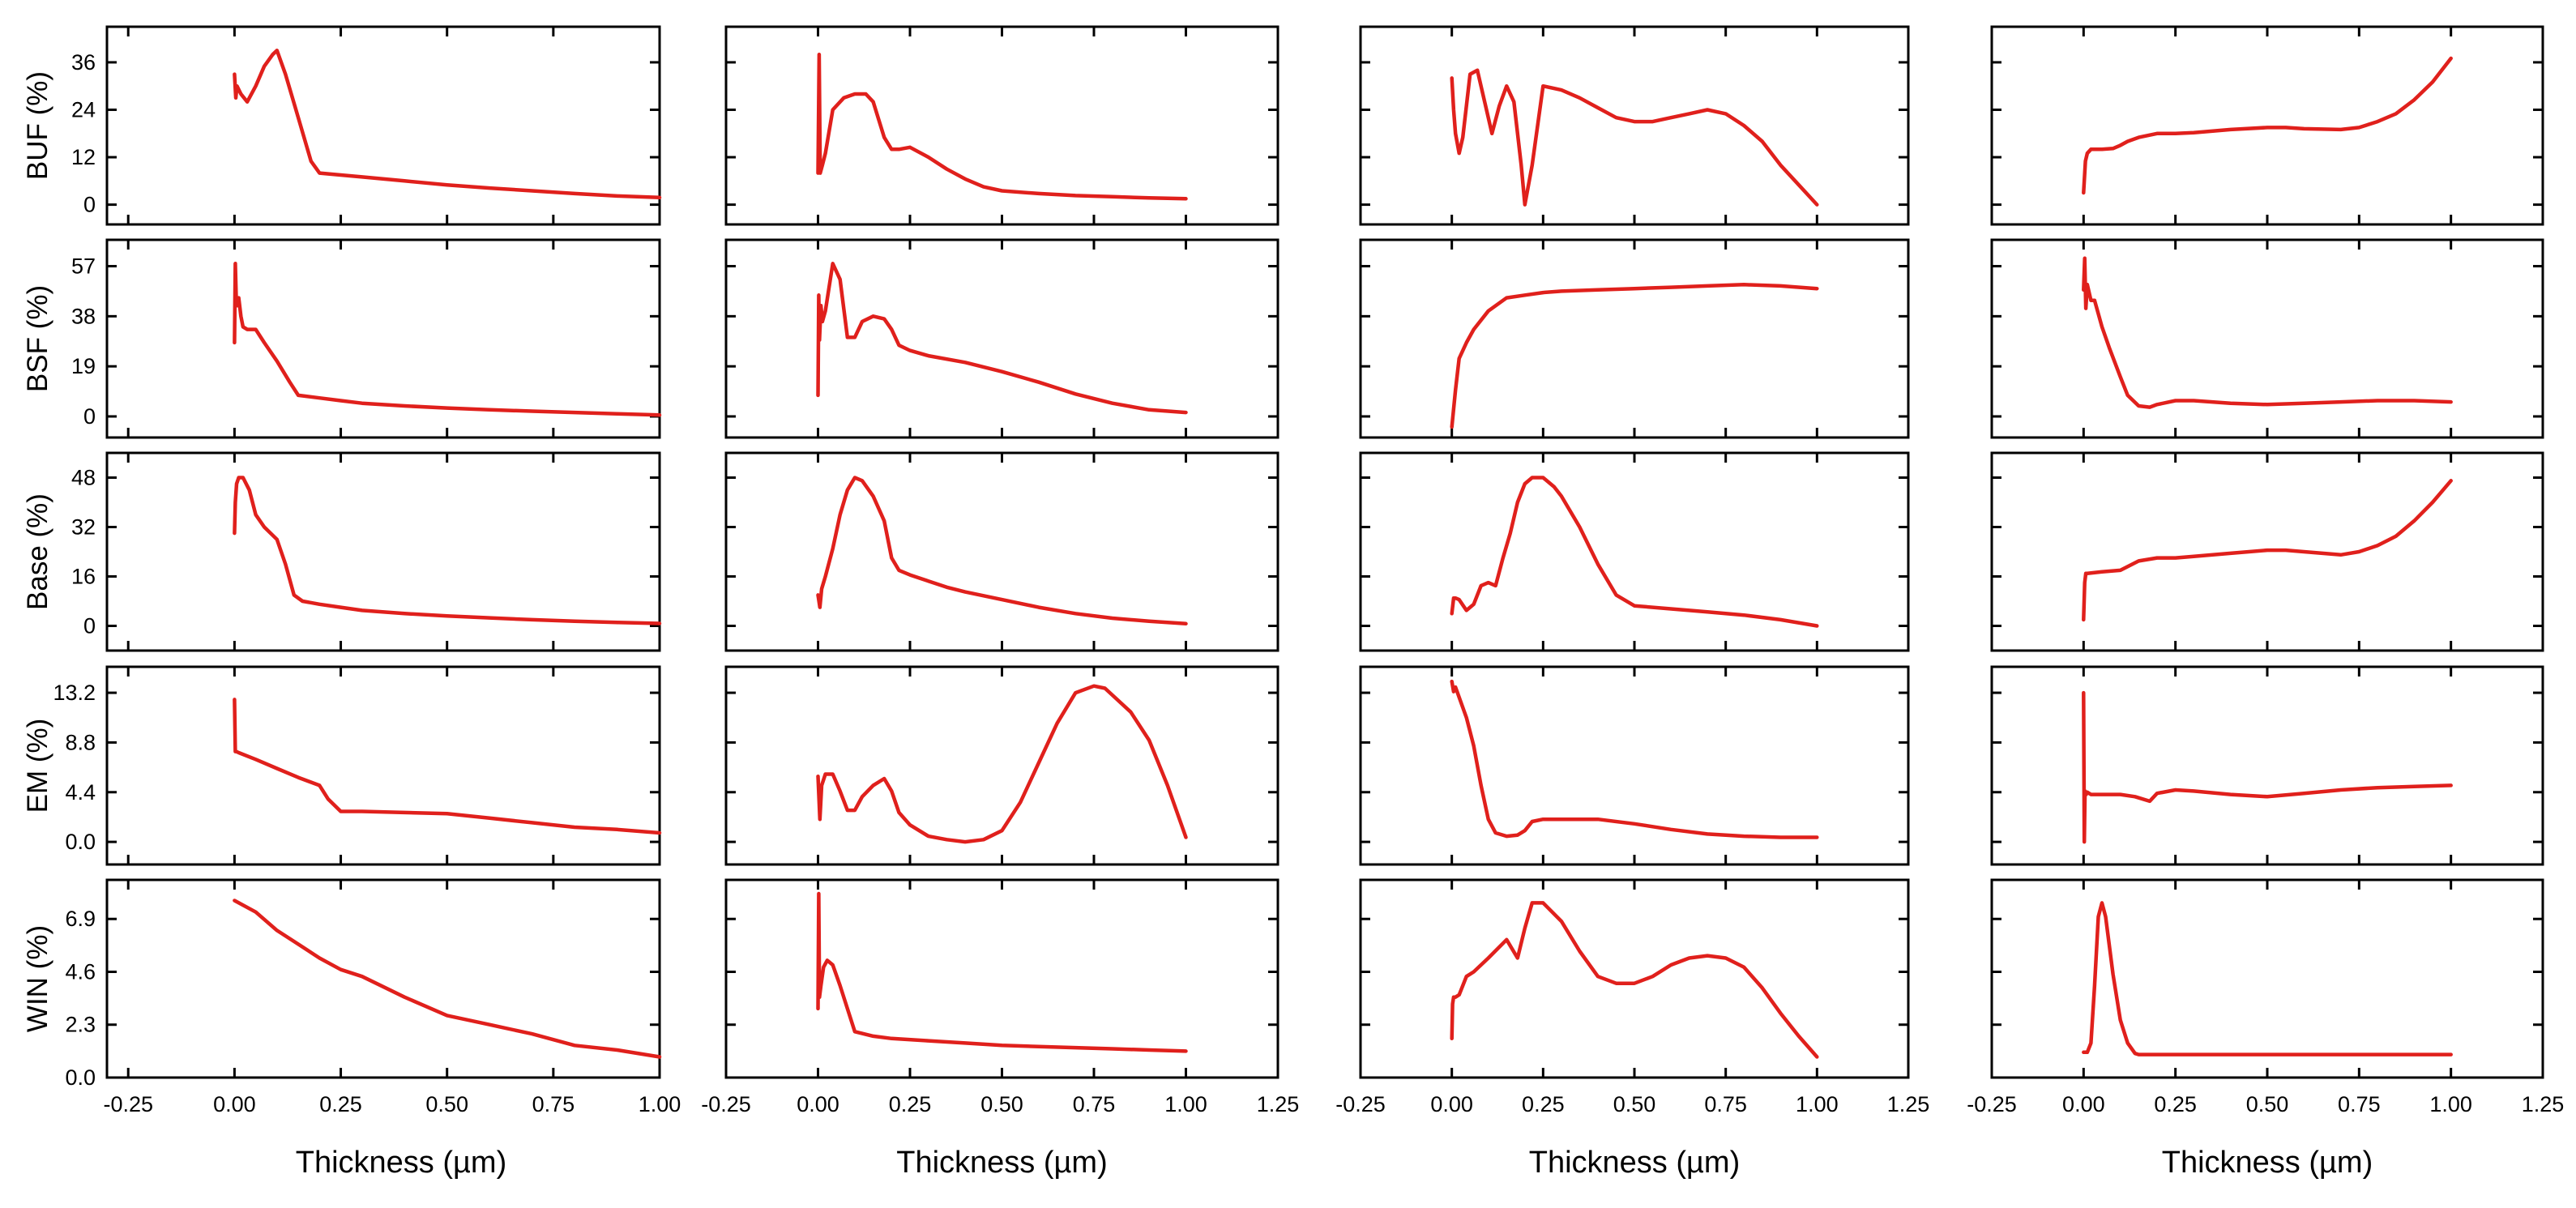 The width and height of the screenshot is (2576, 1208). Describe the element at coordinates (37, 125) in the screenshot. I see `y-axis-label: BUF (%)` at that location.